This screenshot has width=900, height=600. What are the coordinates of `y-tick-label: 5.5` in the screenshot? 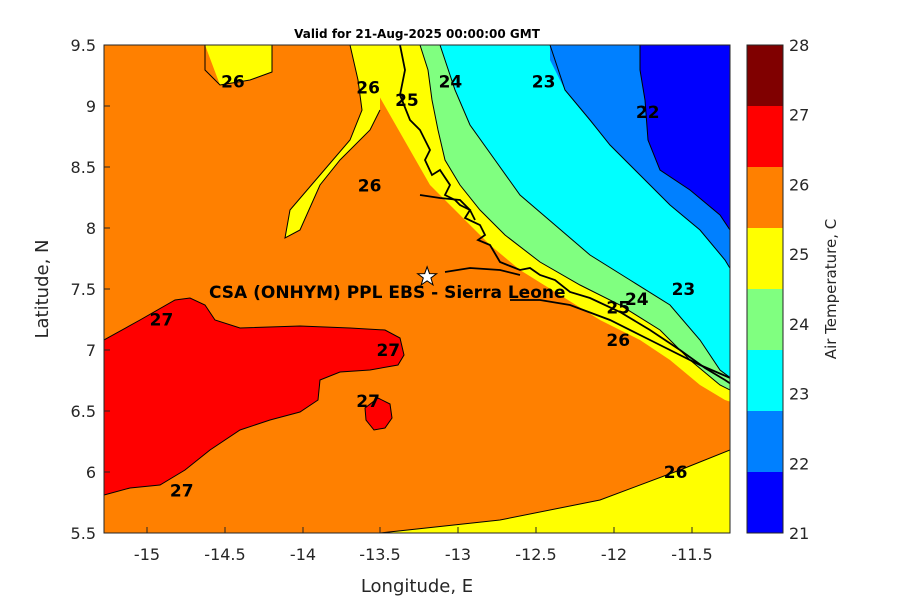 It's located at (83, 533).